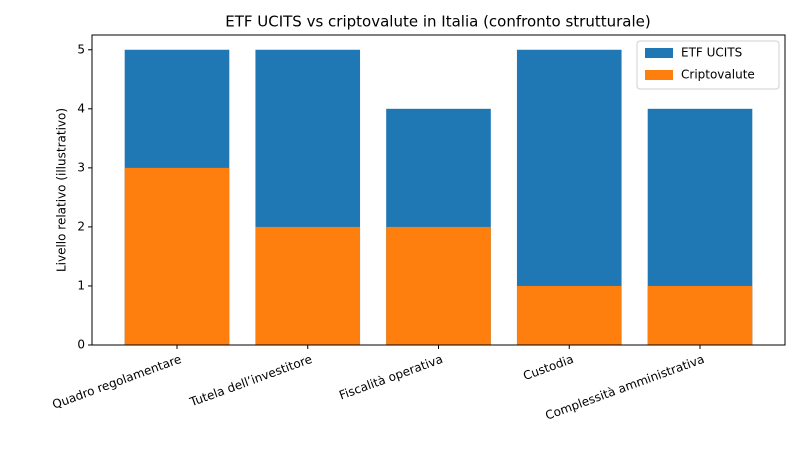  What do you see at coordinates (718, 75) in the screenshot?
I see `legend-label: Criptovalute` at bounding box center [718, 75].